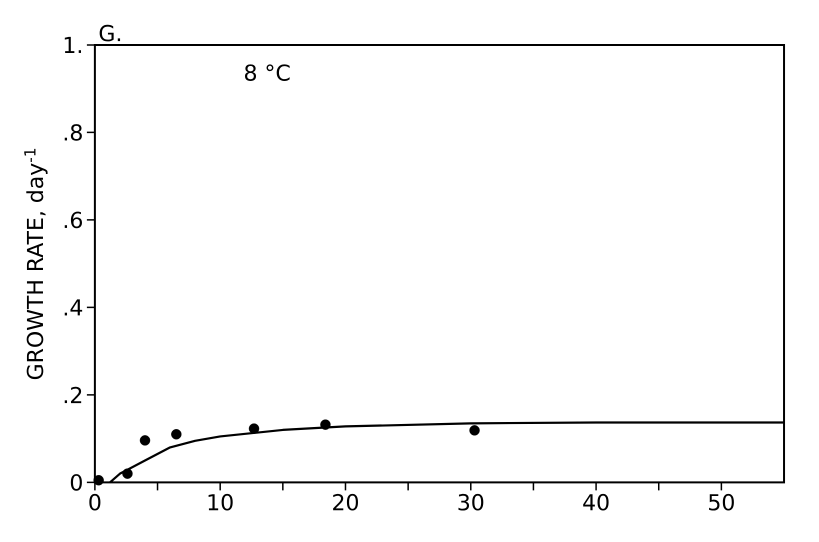  What do you see at coordinates (73, 219) in the screenshot?
I see `y-tick-label: .6` at bounding box center [73, 219].